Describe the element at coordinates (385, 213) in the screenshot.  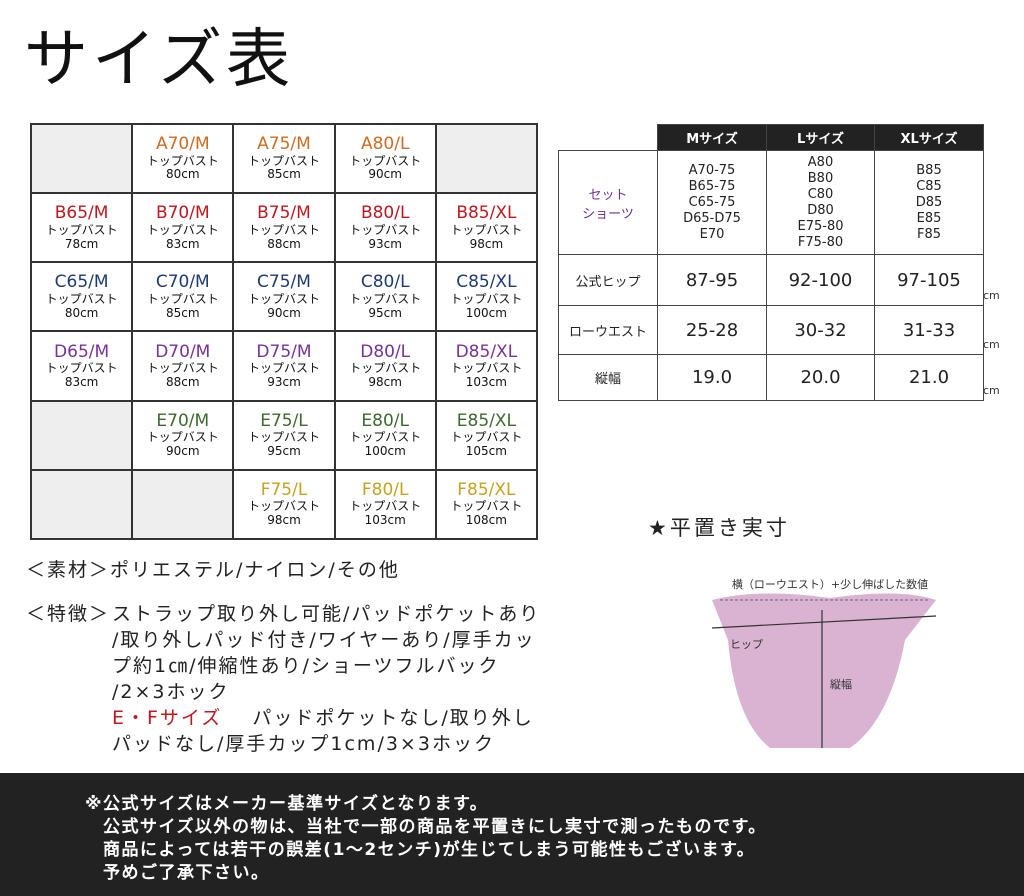
I see `size-name: B80/L` at that location.